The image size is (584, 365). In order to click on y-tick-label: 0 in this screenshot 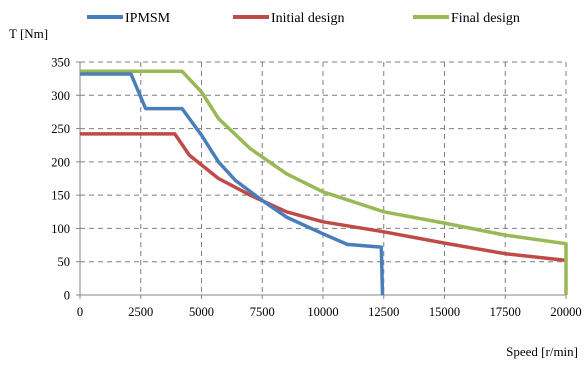, I will do `click(67, 296)`.